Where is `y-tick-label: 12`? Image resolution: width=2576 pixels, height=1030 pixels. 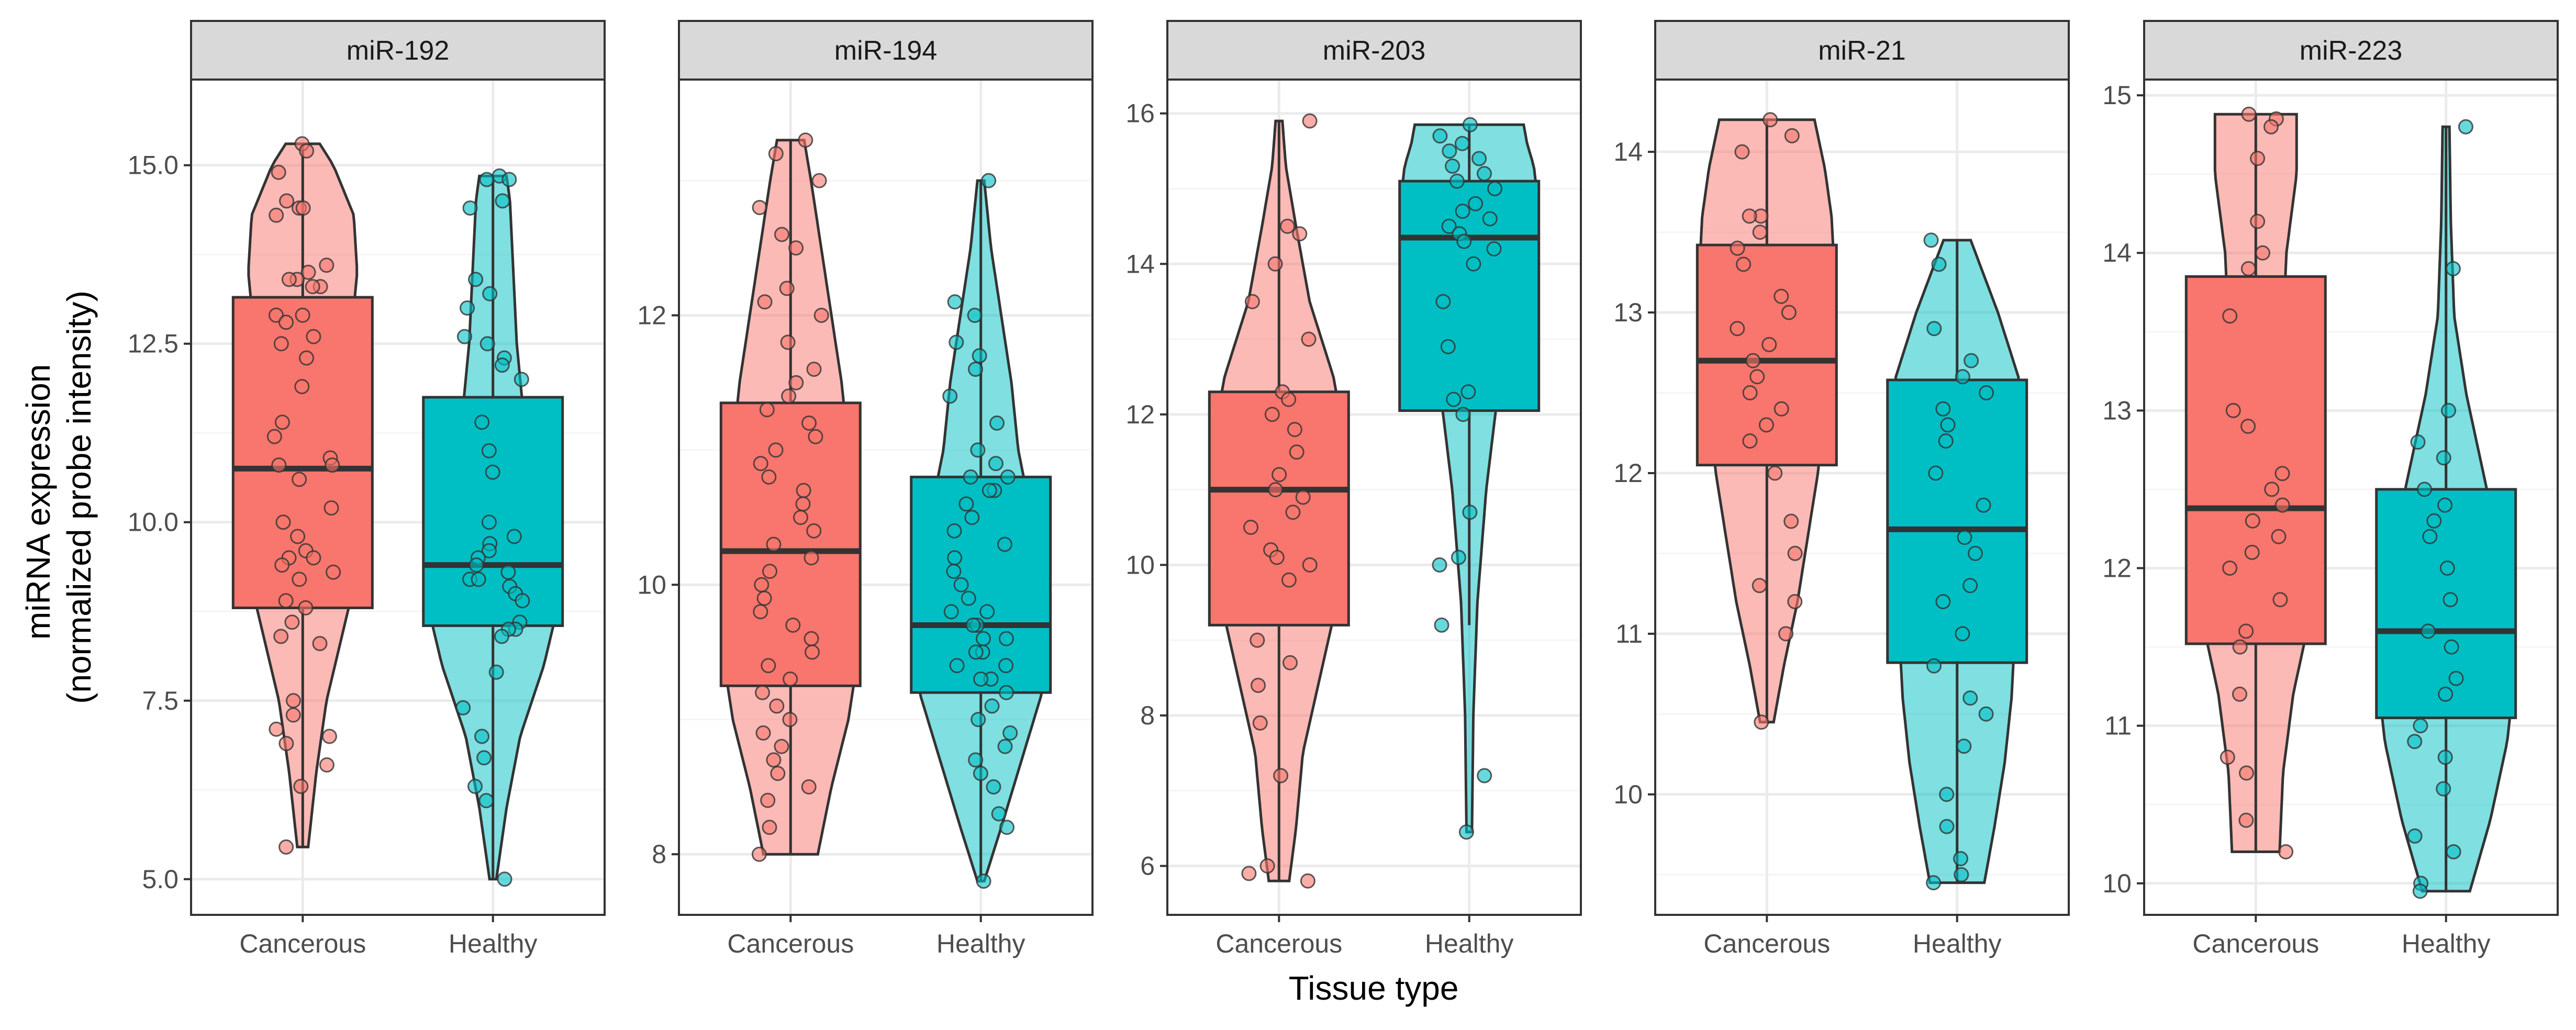
y-tick-label: 12 is located at coordinates (2117, 568).